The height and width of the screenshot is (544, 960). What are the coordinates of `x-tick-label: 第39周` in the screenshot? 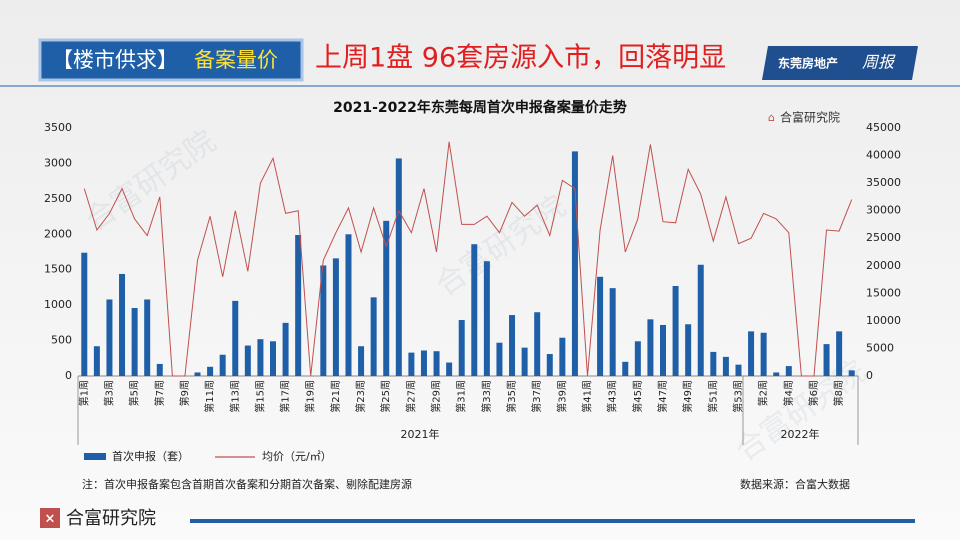 It's located at (561, 396).